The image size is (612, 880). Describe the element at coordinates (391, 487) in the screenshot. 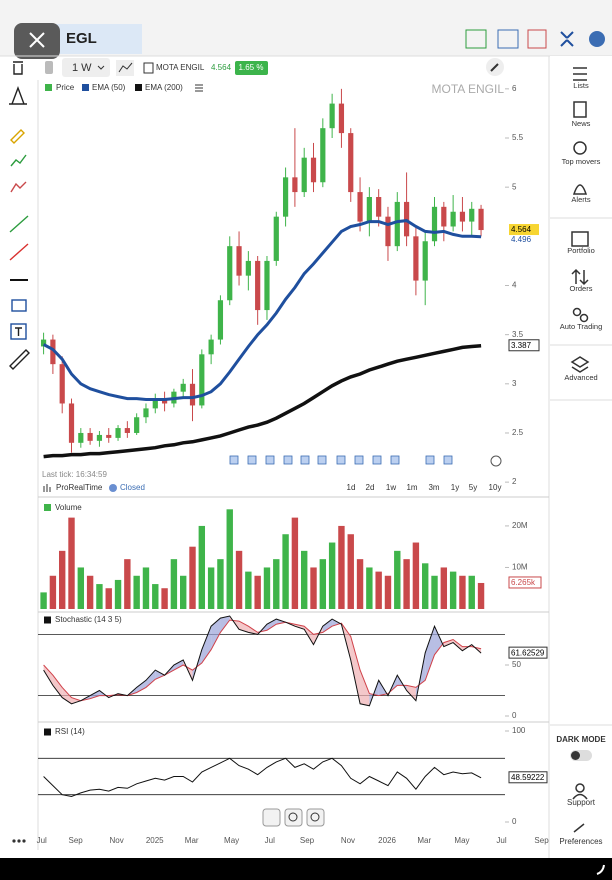

I see `range-button: 1w` at that location.